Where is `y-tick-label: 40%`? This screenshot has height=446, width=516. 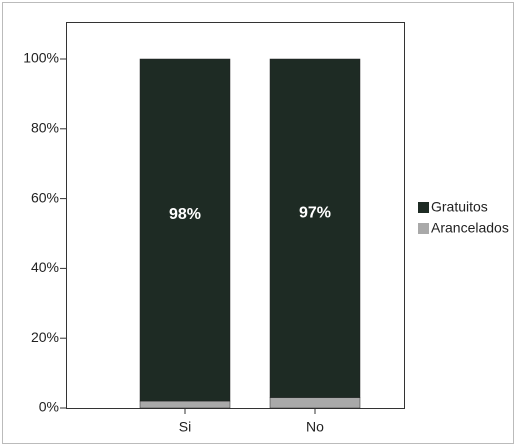 y-tick-label: 40% is located at coordinates (45, 267).